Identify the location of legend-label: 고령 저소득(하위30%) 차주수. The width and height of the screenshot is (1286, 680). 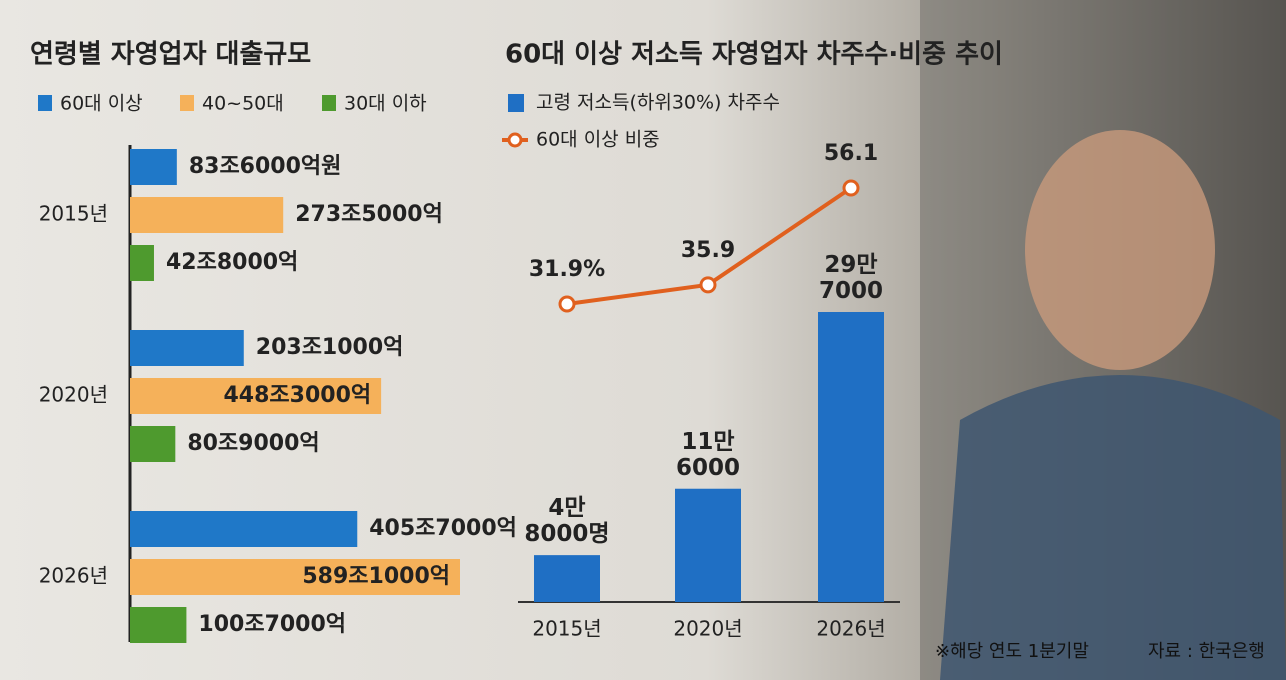
(658, 103).